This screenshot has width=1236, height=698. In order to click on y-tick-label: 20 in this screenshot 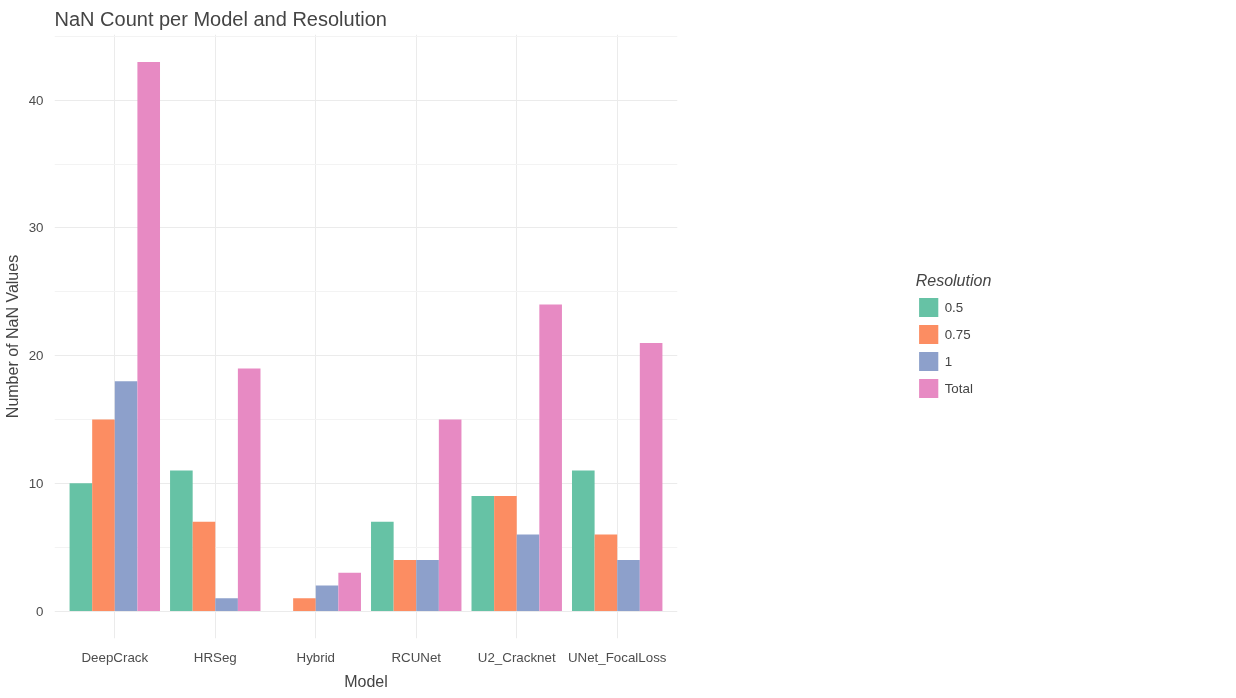, I will do `click(36, 356)`.